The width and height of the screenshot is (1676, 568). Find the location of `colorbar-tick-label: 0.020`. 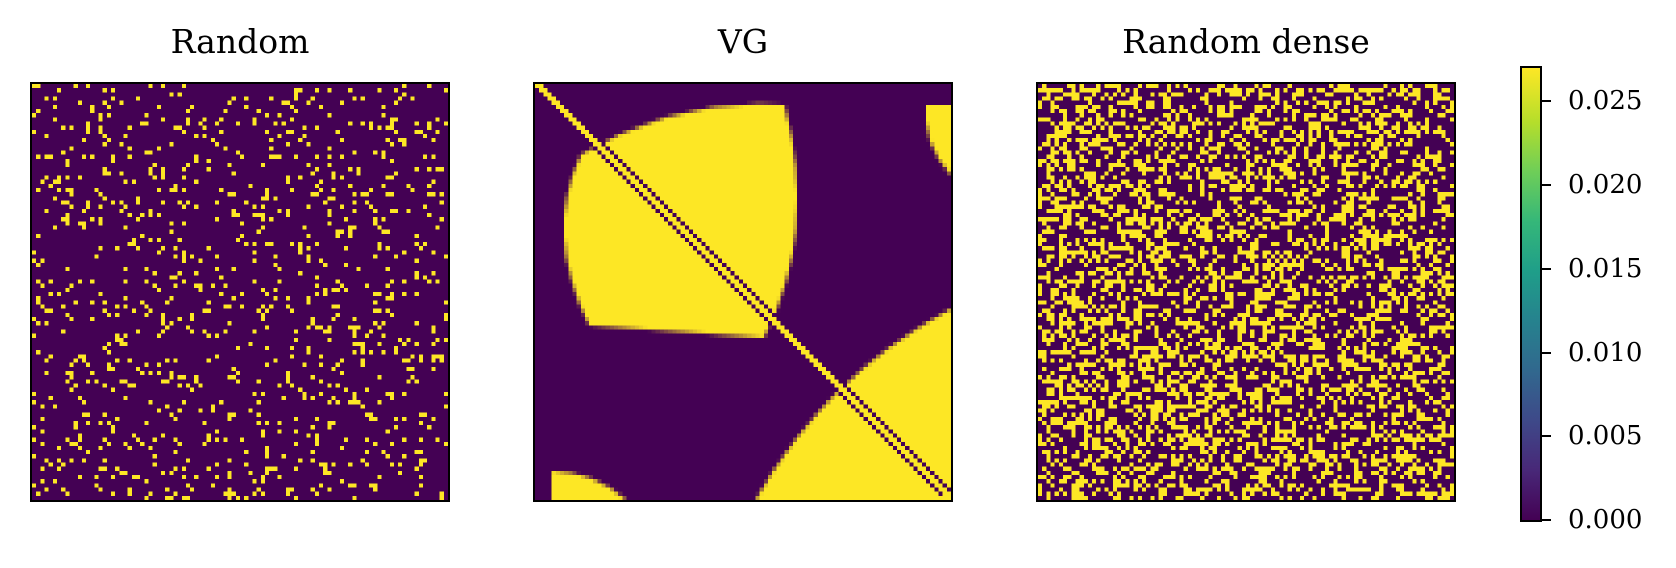

colorbar-tick-label: 0.020 is located at coordinates (1605, 185).